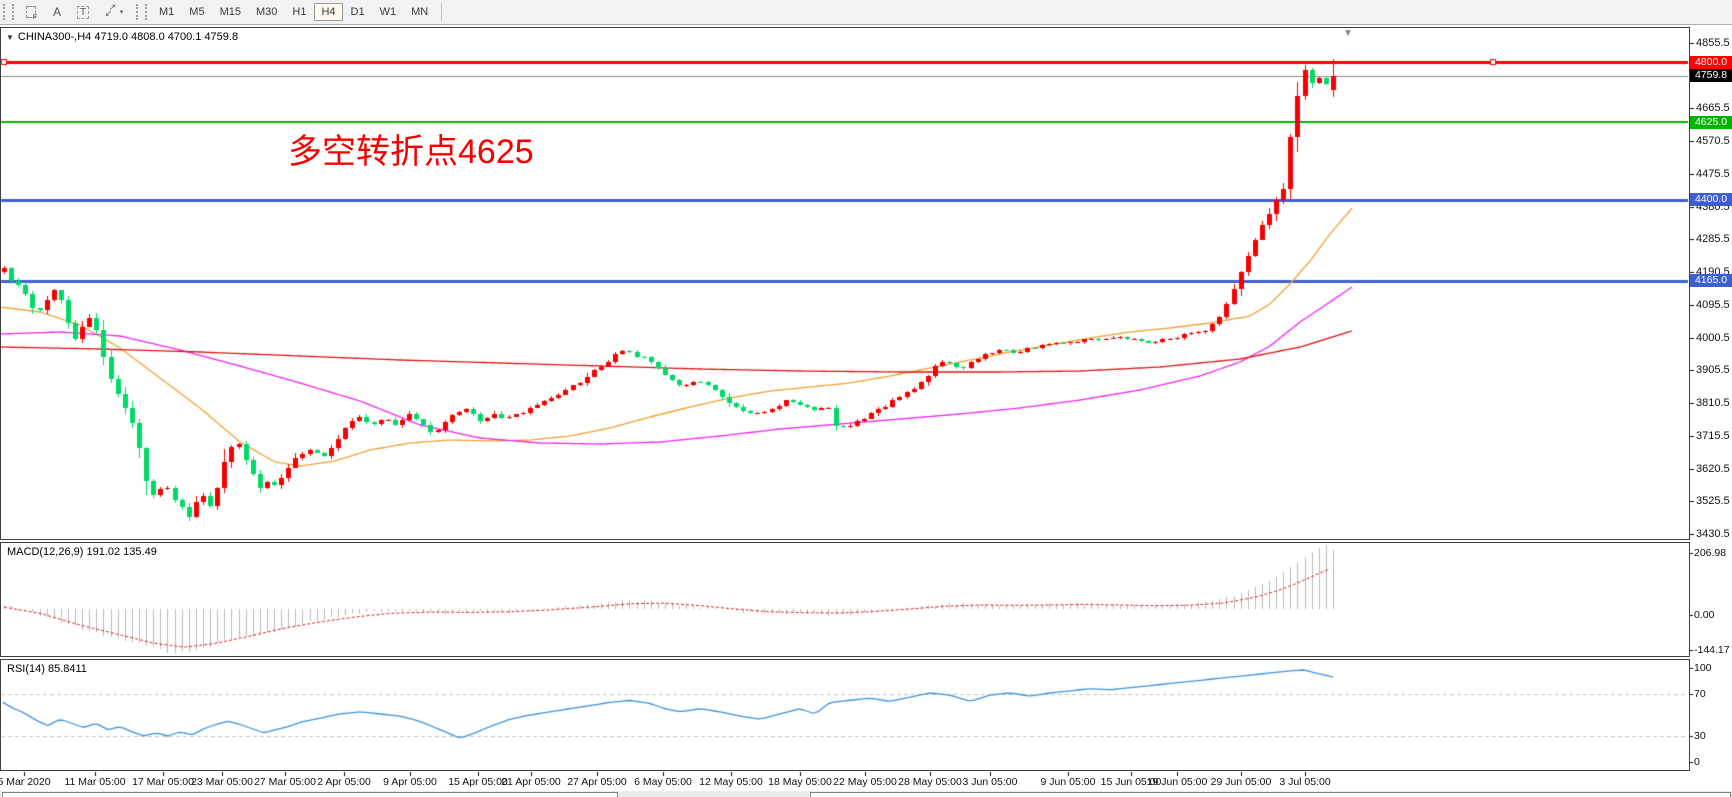 Image resolution: width=1732 pixels, height=797 pixels. I want to click on text-t-icon: T, so click(83, 12).